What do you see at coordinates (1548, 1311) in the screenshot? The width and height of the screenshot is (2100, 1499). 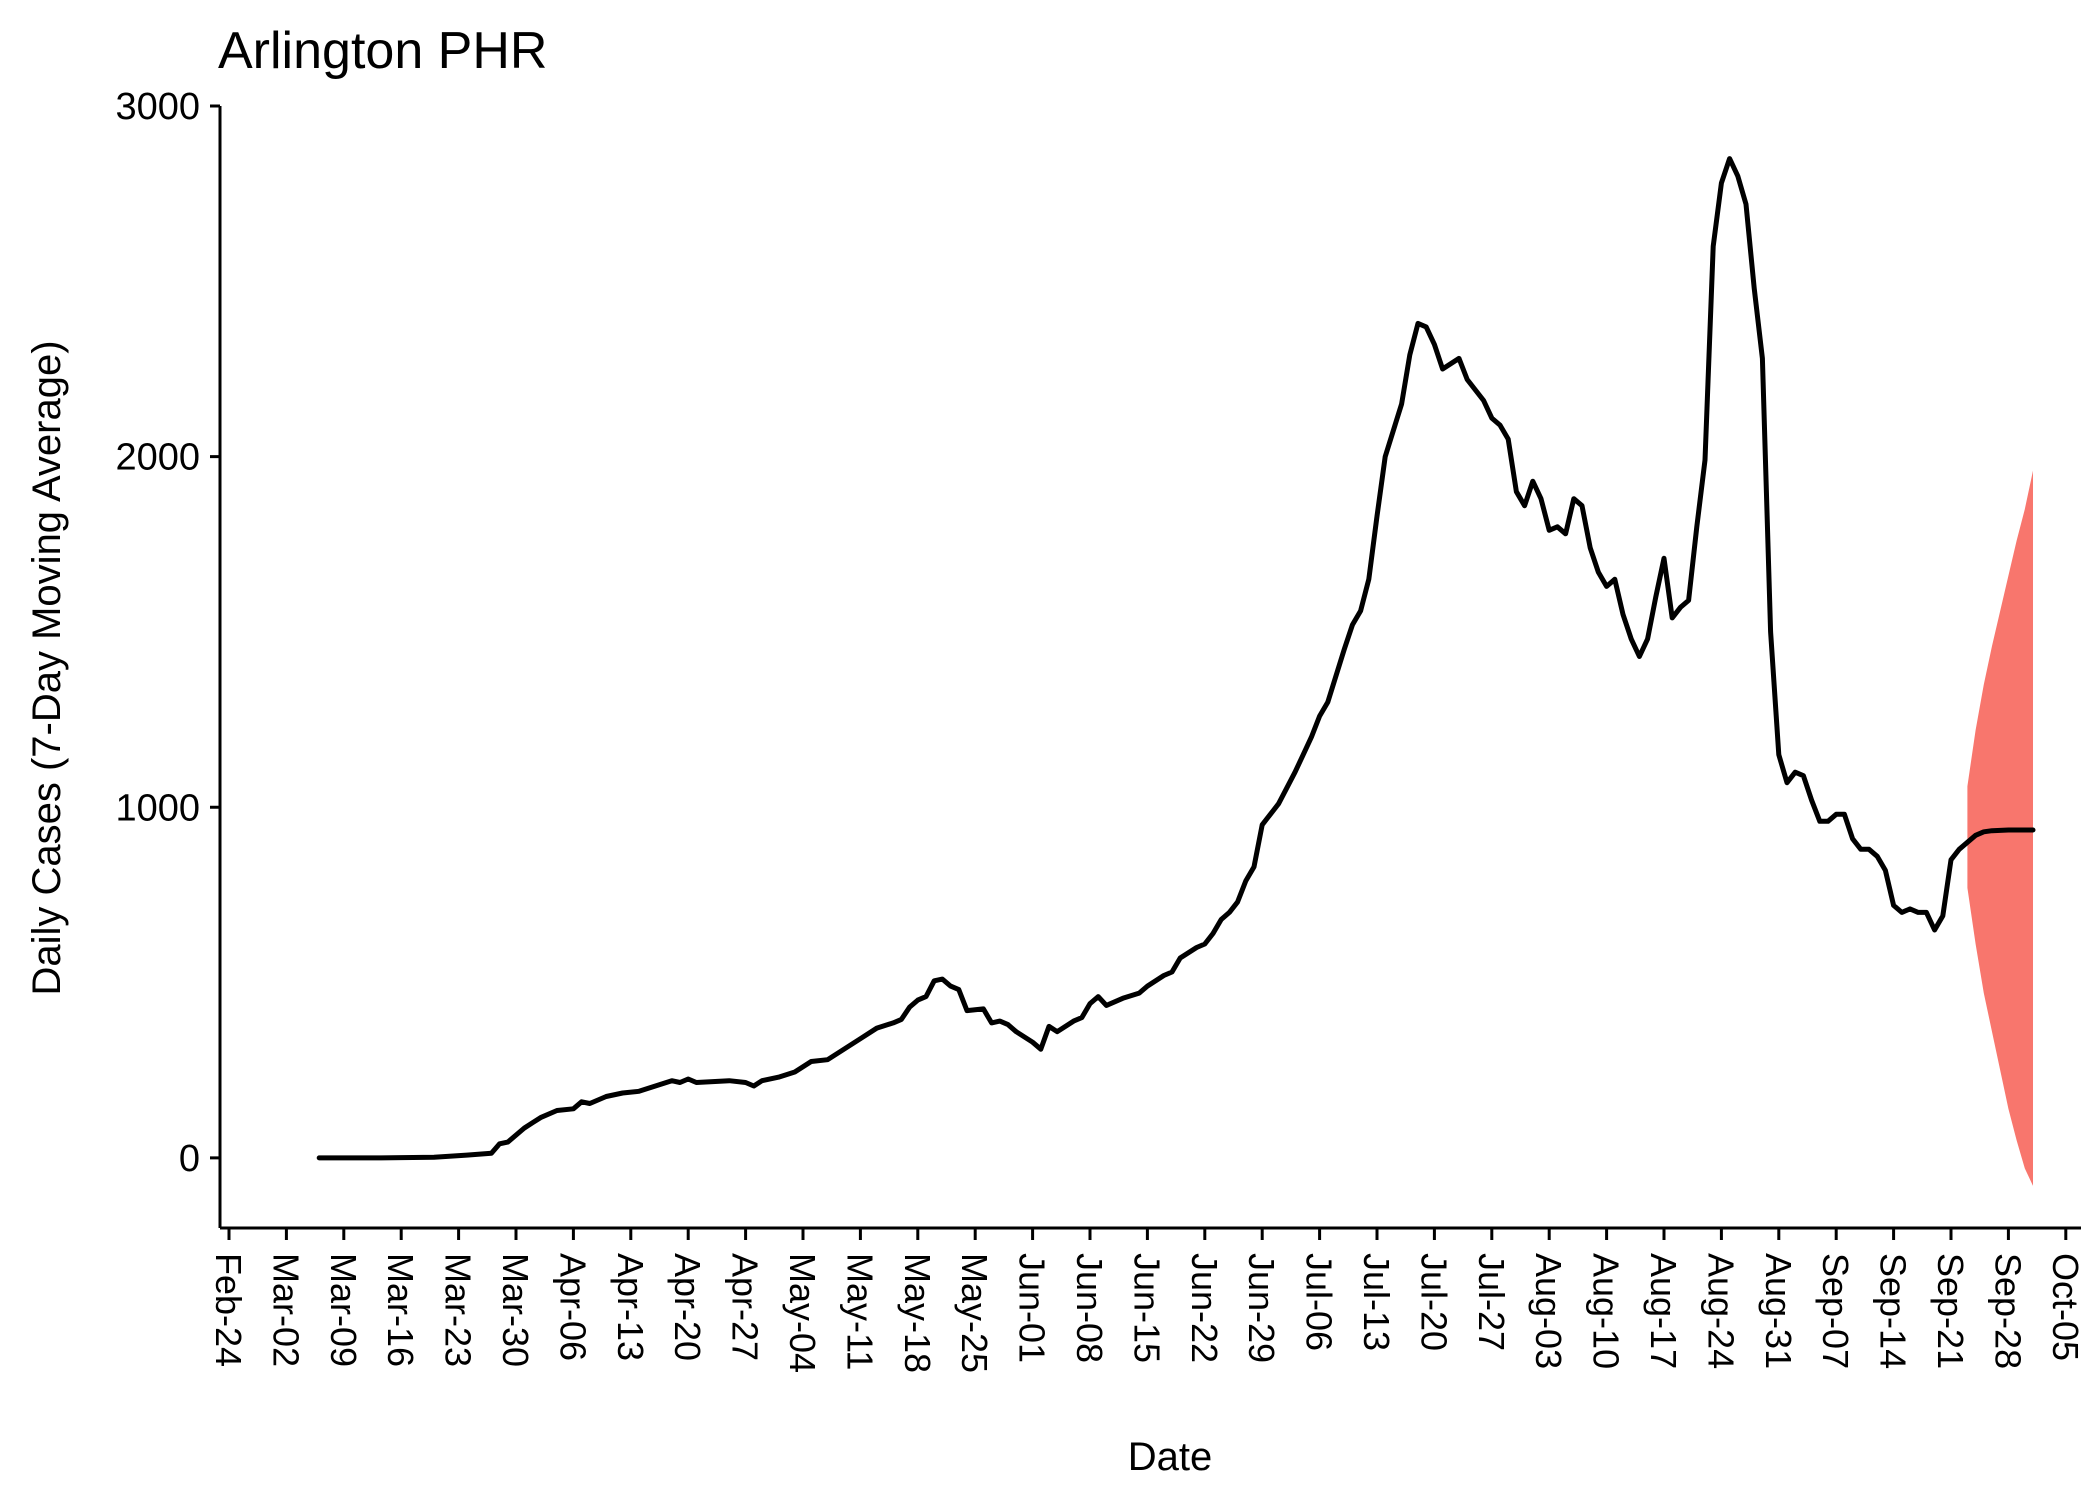 I see `x-tick-label: Aug-03` at bounding box center [1548, 1311].